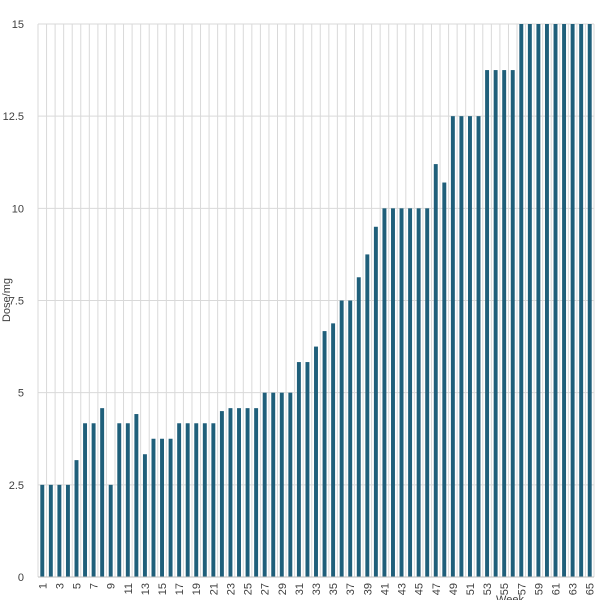 The height and width of the screenshot is (600, 597). I want to click on x-tick-label: 21, so click(214, 589).